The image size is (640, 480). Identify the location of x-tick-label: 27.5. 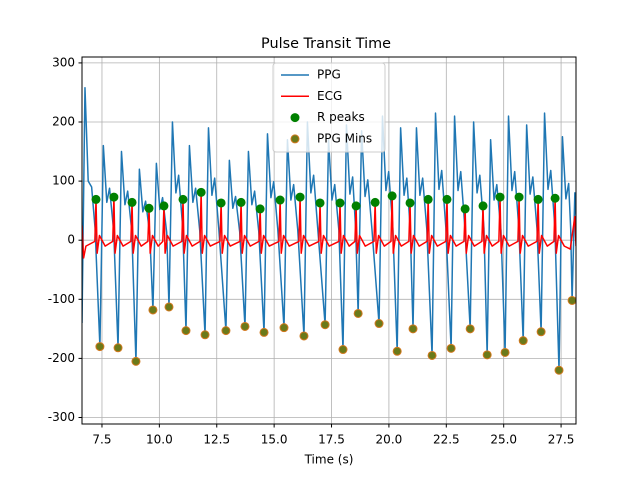
(561, 440).